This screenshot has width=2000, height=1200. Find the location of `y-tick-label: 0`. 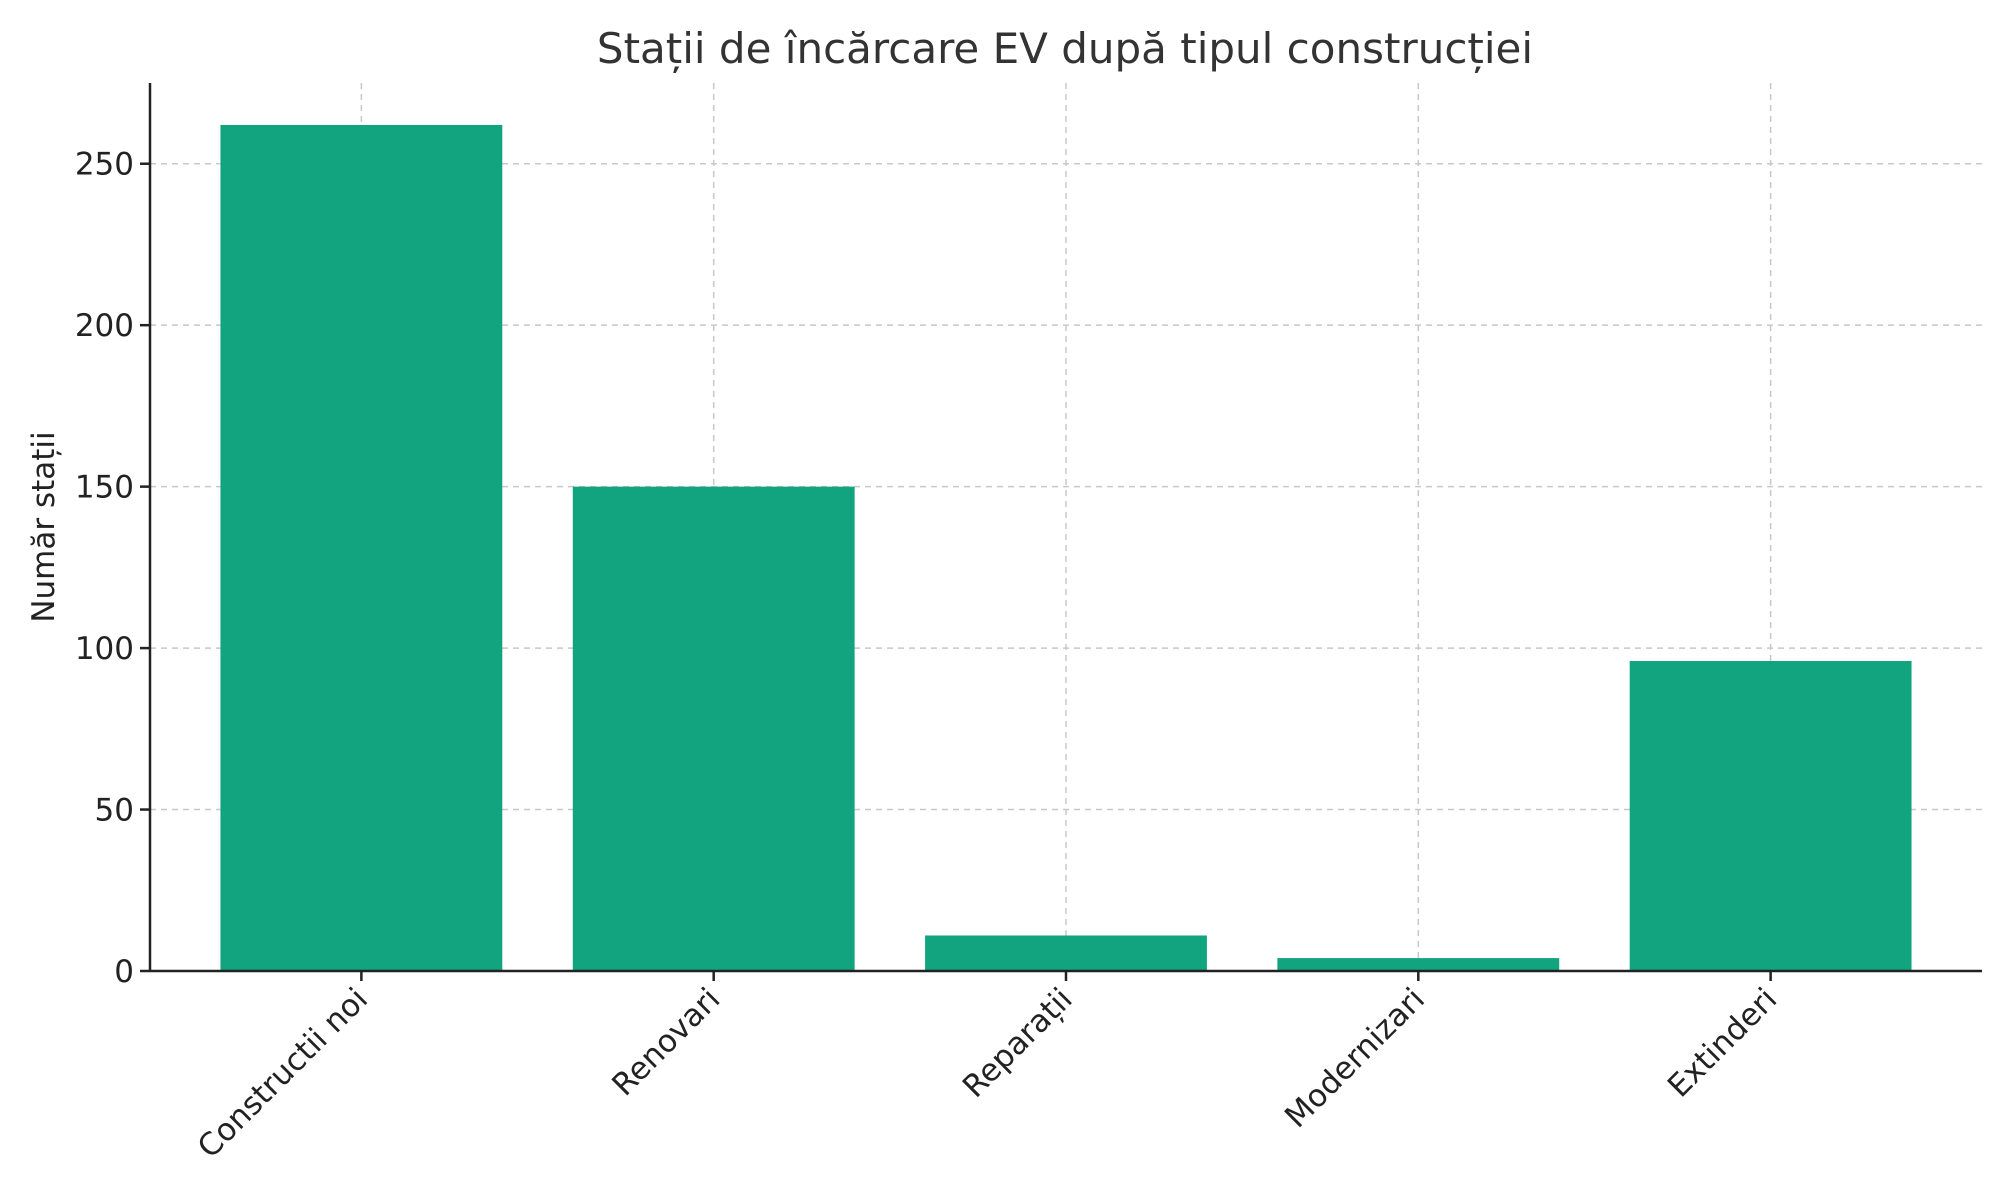

y-tick-label: 0 is located at coordinates (124, 972).